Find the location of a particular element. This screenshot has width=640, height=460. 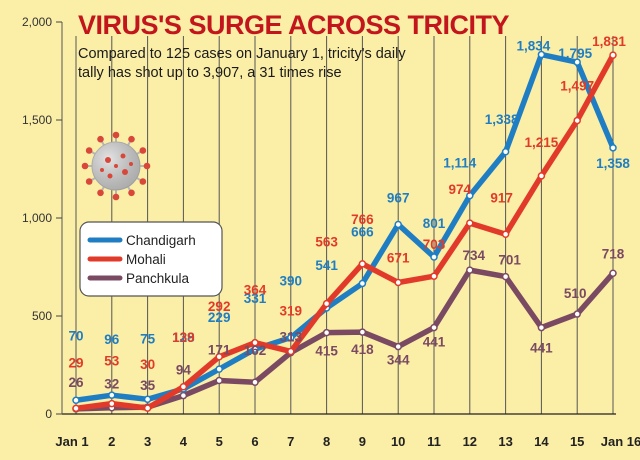

data-label-mohali: 139 is located at coordinates (183, 337).